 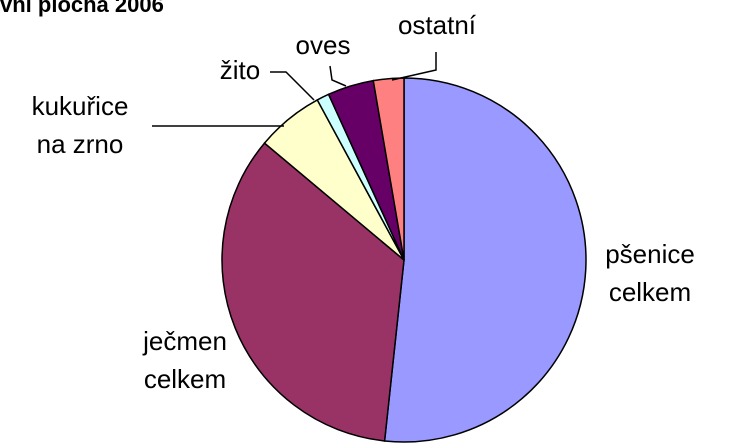 What do you see at coordinates (82, 8) in the screenshot?
I see `chart-title: vní plocha 2006` at bounding box center [82, 8].